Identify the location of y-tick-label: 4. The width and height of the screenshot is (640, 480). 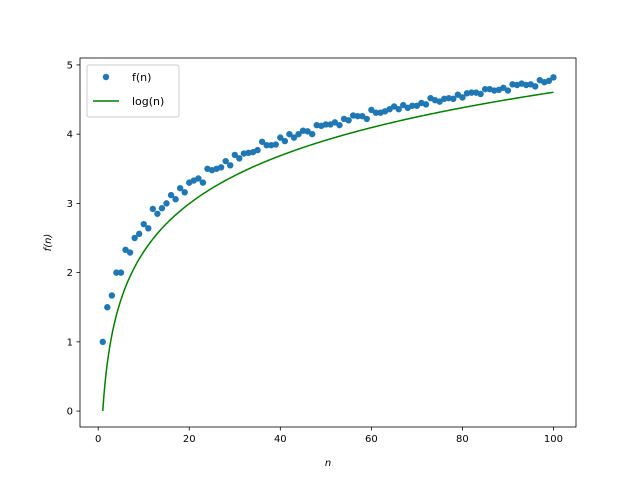
(70, 135).